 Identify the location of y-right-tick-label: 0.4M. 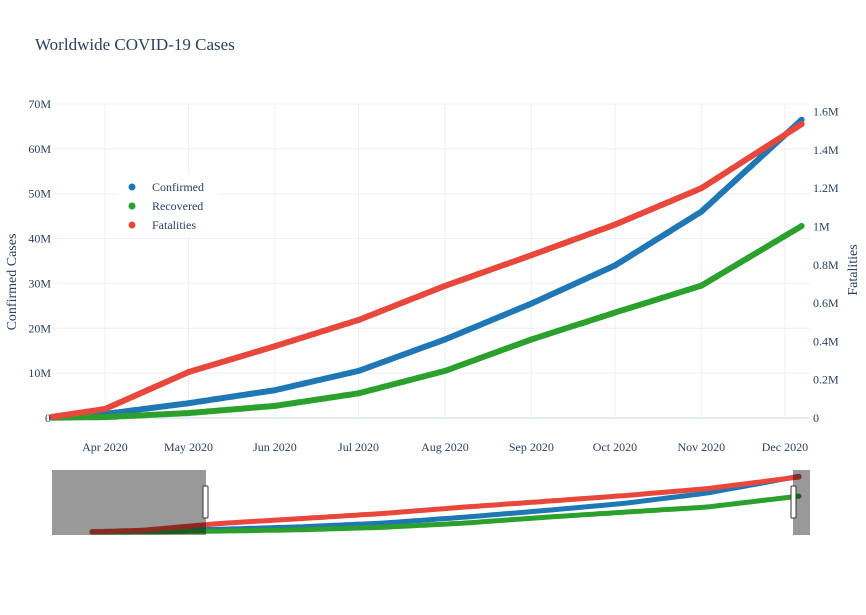
(826, 341).